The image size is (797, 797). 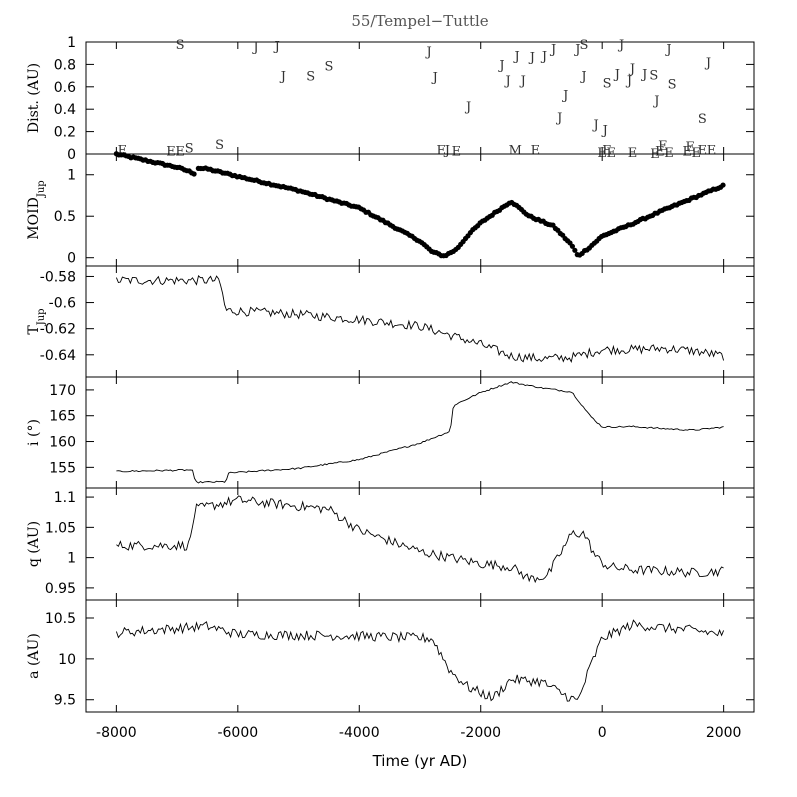 I want to click on x-tick-label: 2000, so click(x=724, y=733).